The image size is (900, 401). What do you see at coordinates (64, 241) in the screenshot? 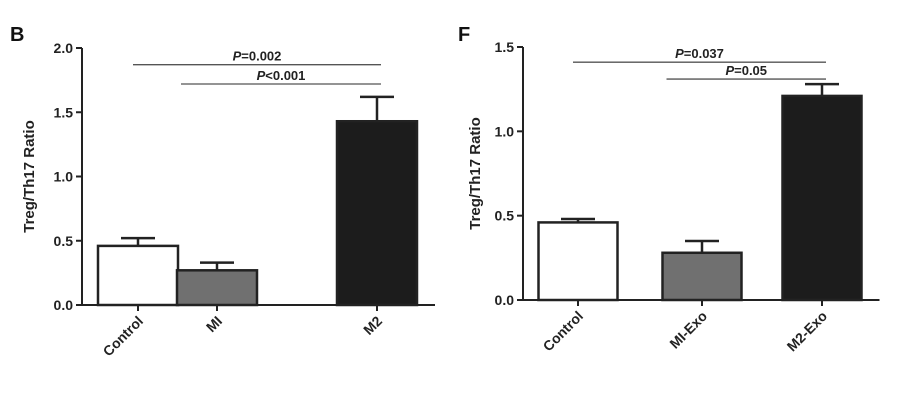
I see `chart-b-y-tick-label: 0.5` at bounding box center [64, 241].